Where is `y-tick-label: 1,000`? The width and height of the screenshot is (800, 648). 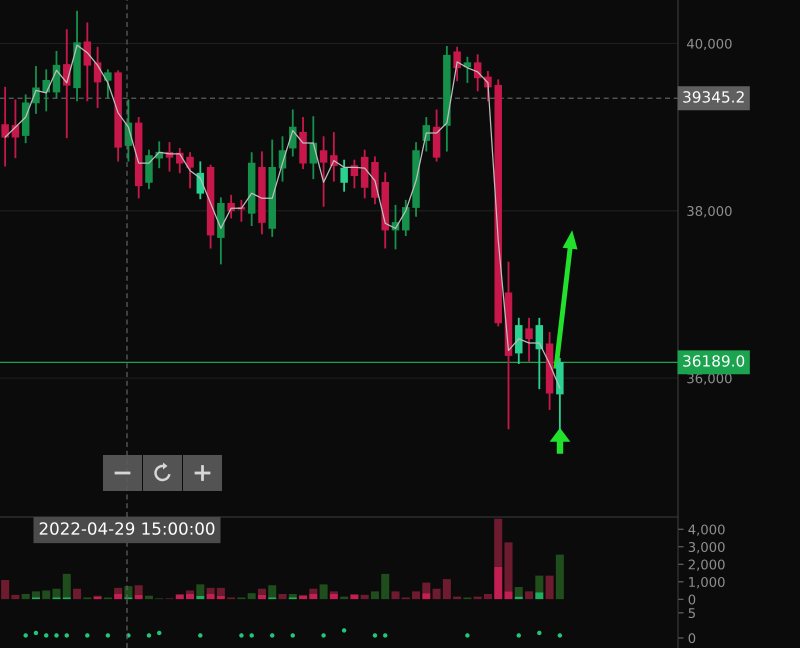
y-tick-label: 1,000 is located at coordinates (707, 582).